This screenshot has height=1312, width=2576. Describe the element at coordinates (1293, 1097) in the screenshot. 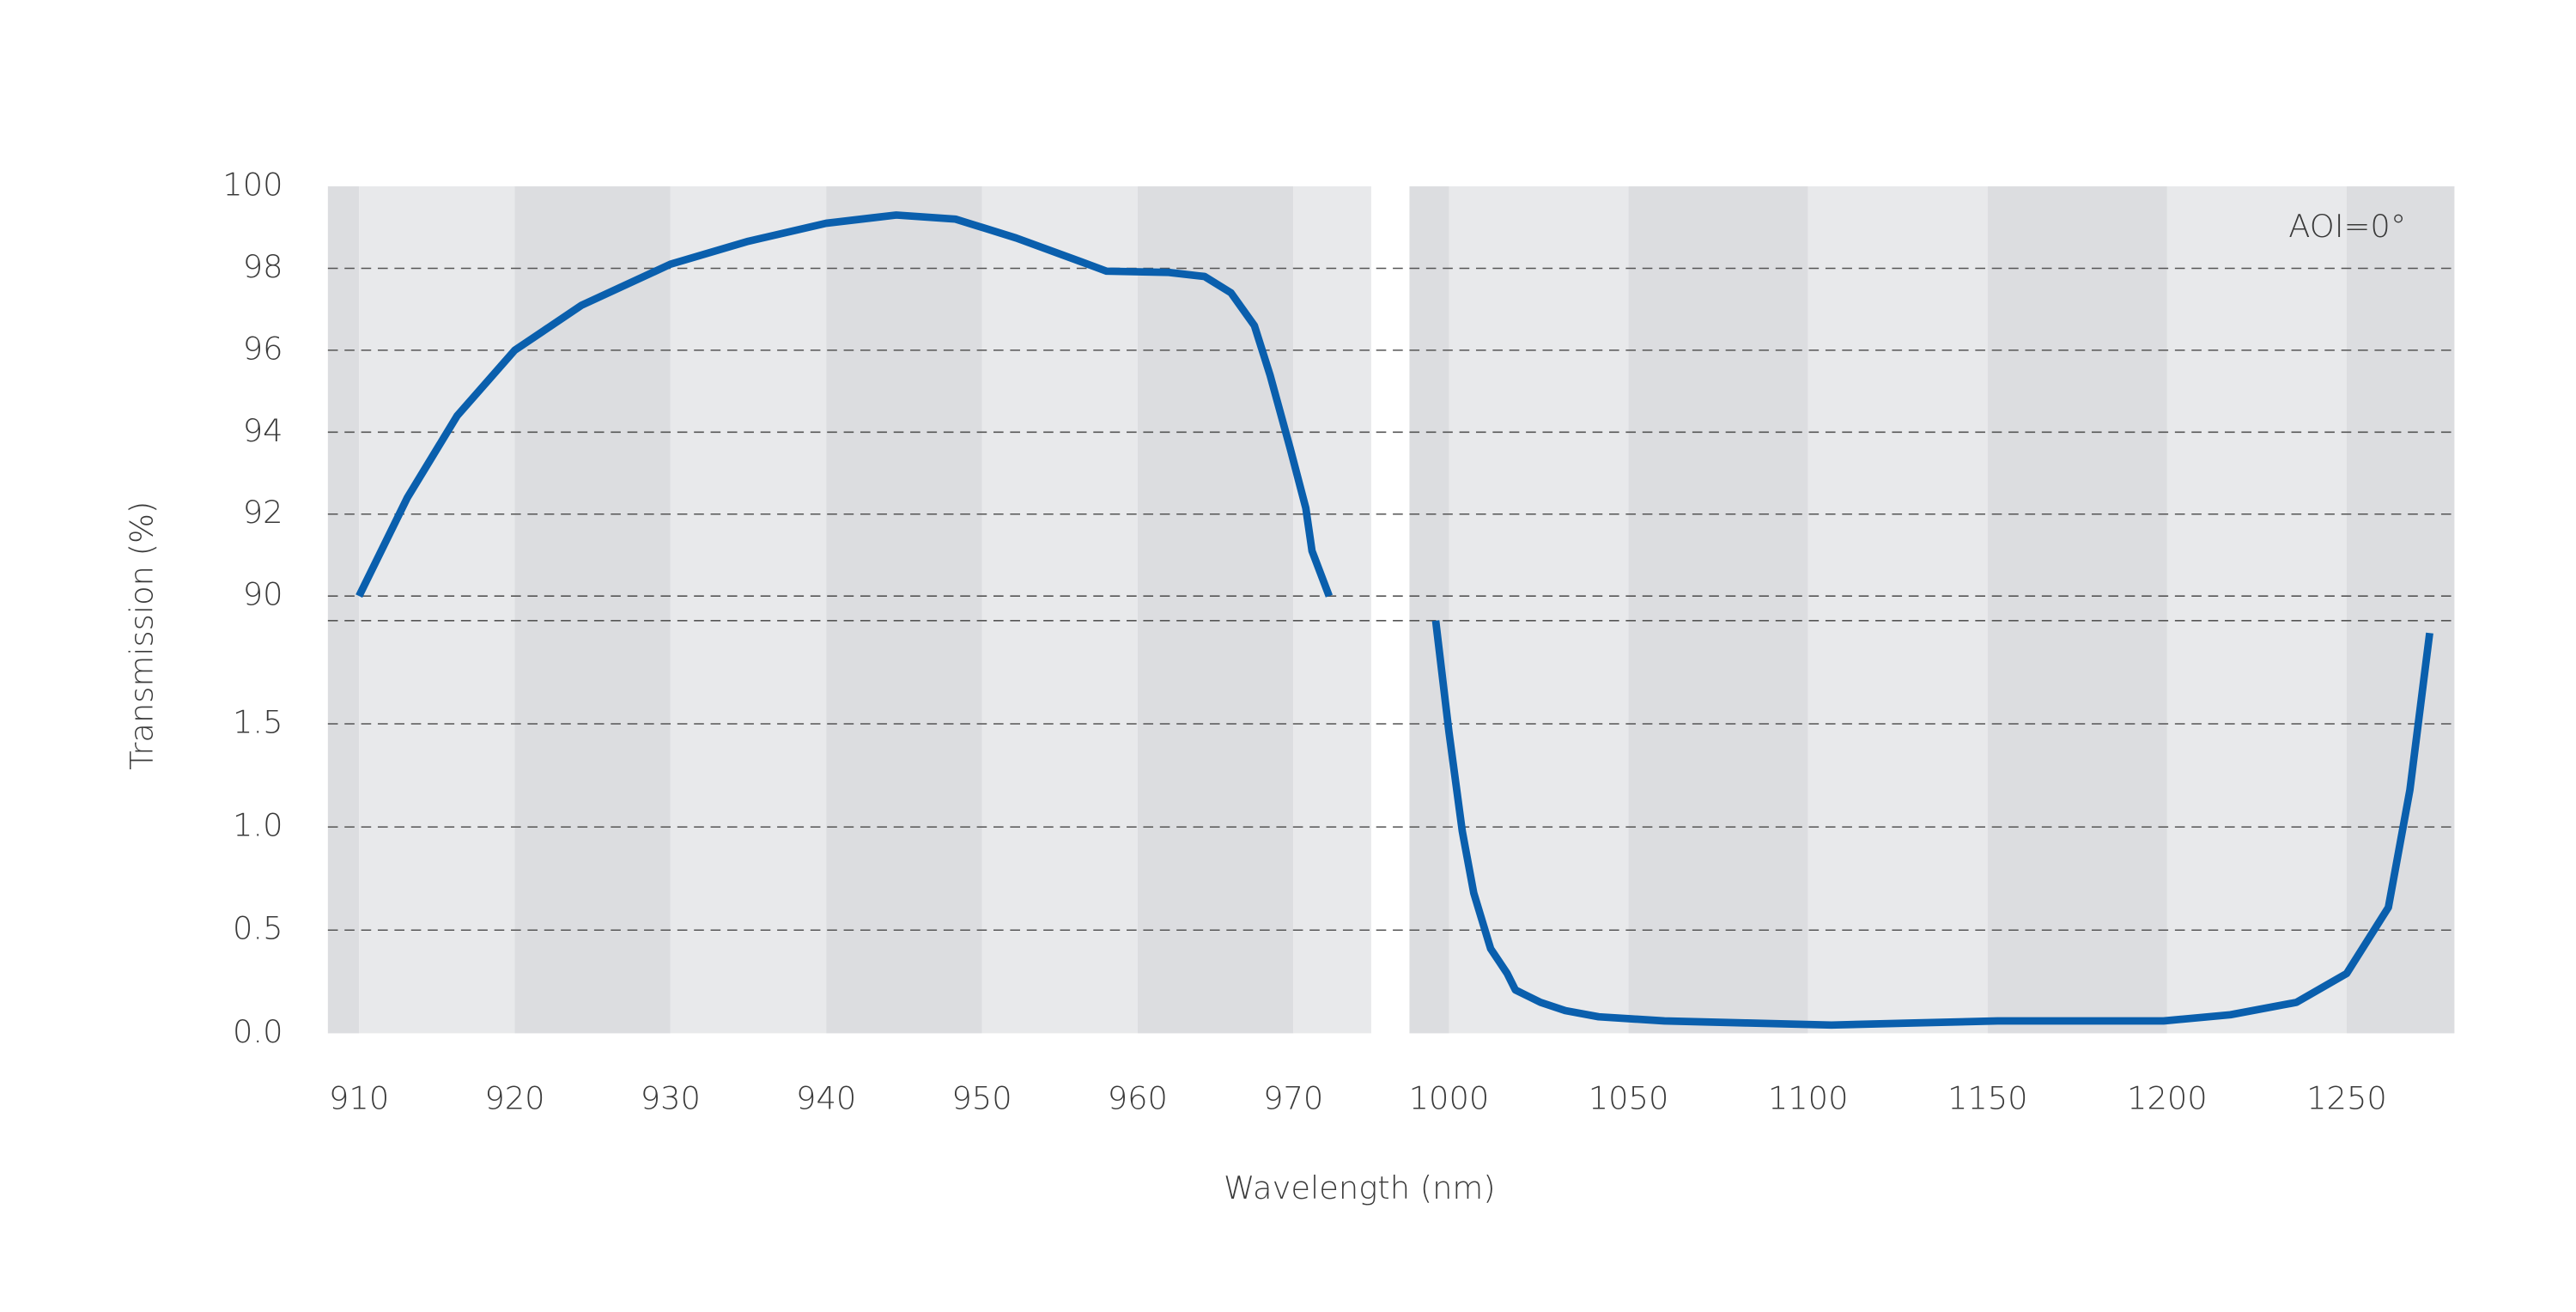

I see `x-tick-label: 970` at that location.